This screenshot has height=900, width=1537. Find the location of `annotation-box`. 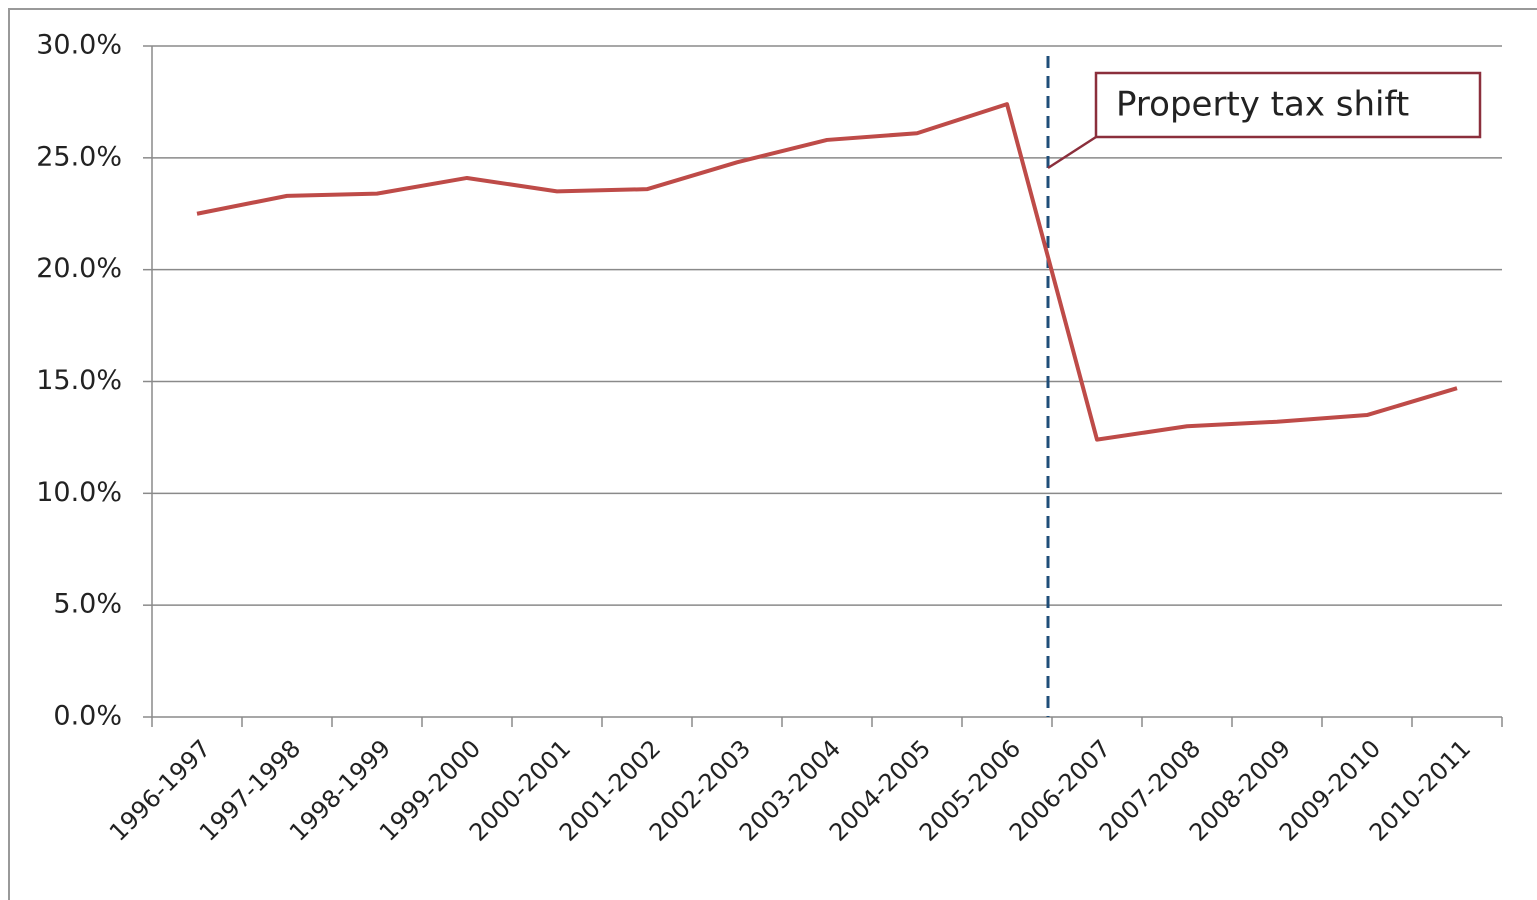

annotation-box is located at coordinates (1288, 105).